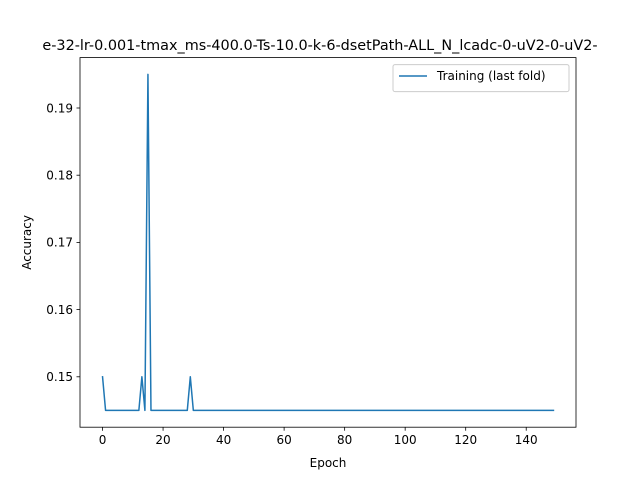 The width and height of the screenshot is (640, 480). Describe the element at coordinates (103, 440) in the screenshot. I see `x-tick-label: 0` at that location.